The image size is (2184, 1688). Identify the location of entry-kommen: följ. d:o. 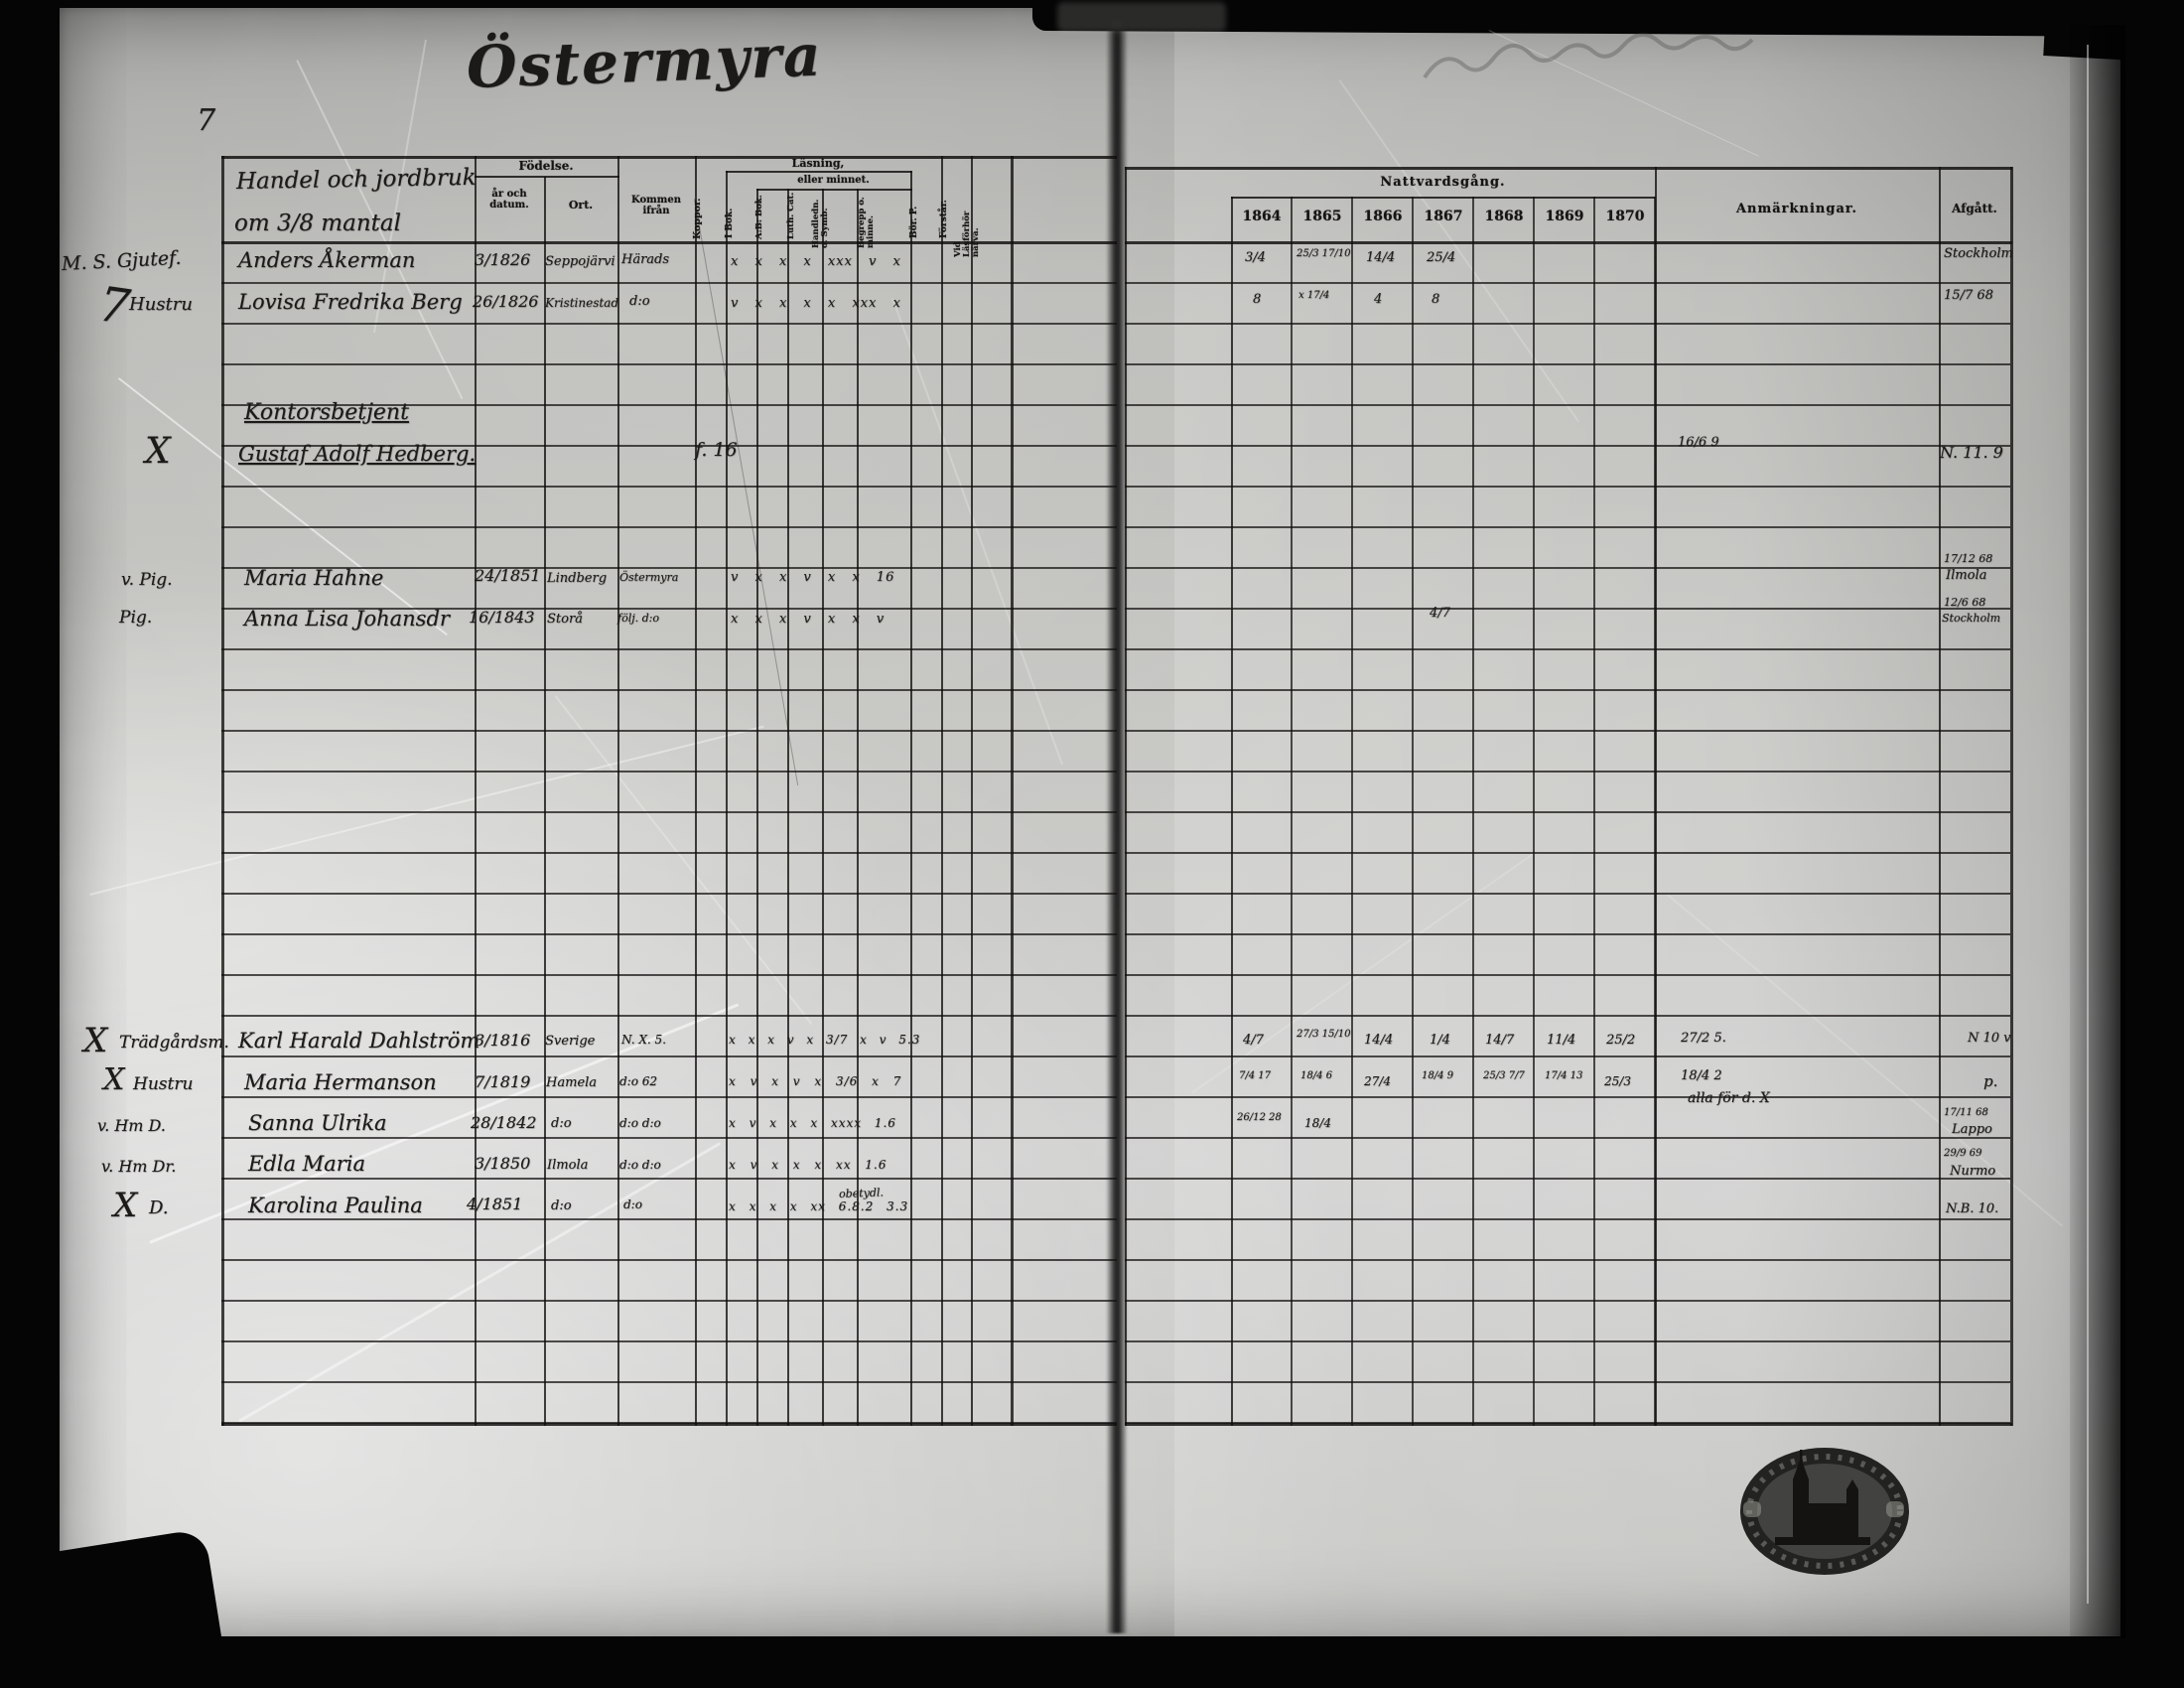
(638, 618).